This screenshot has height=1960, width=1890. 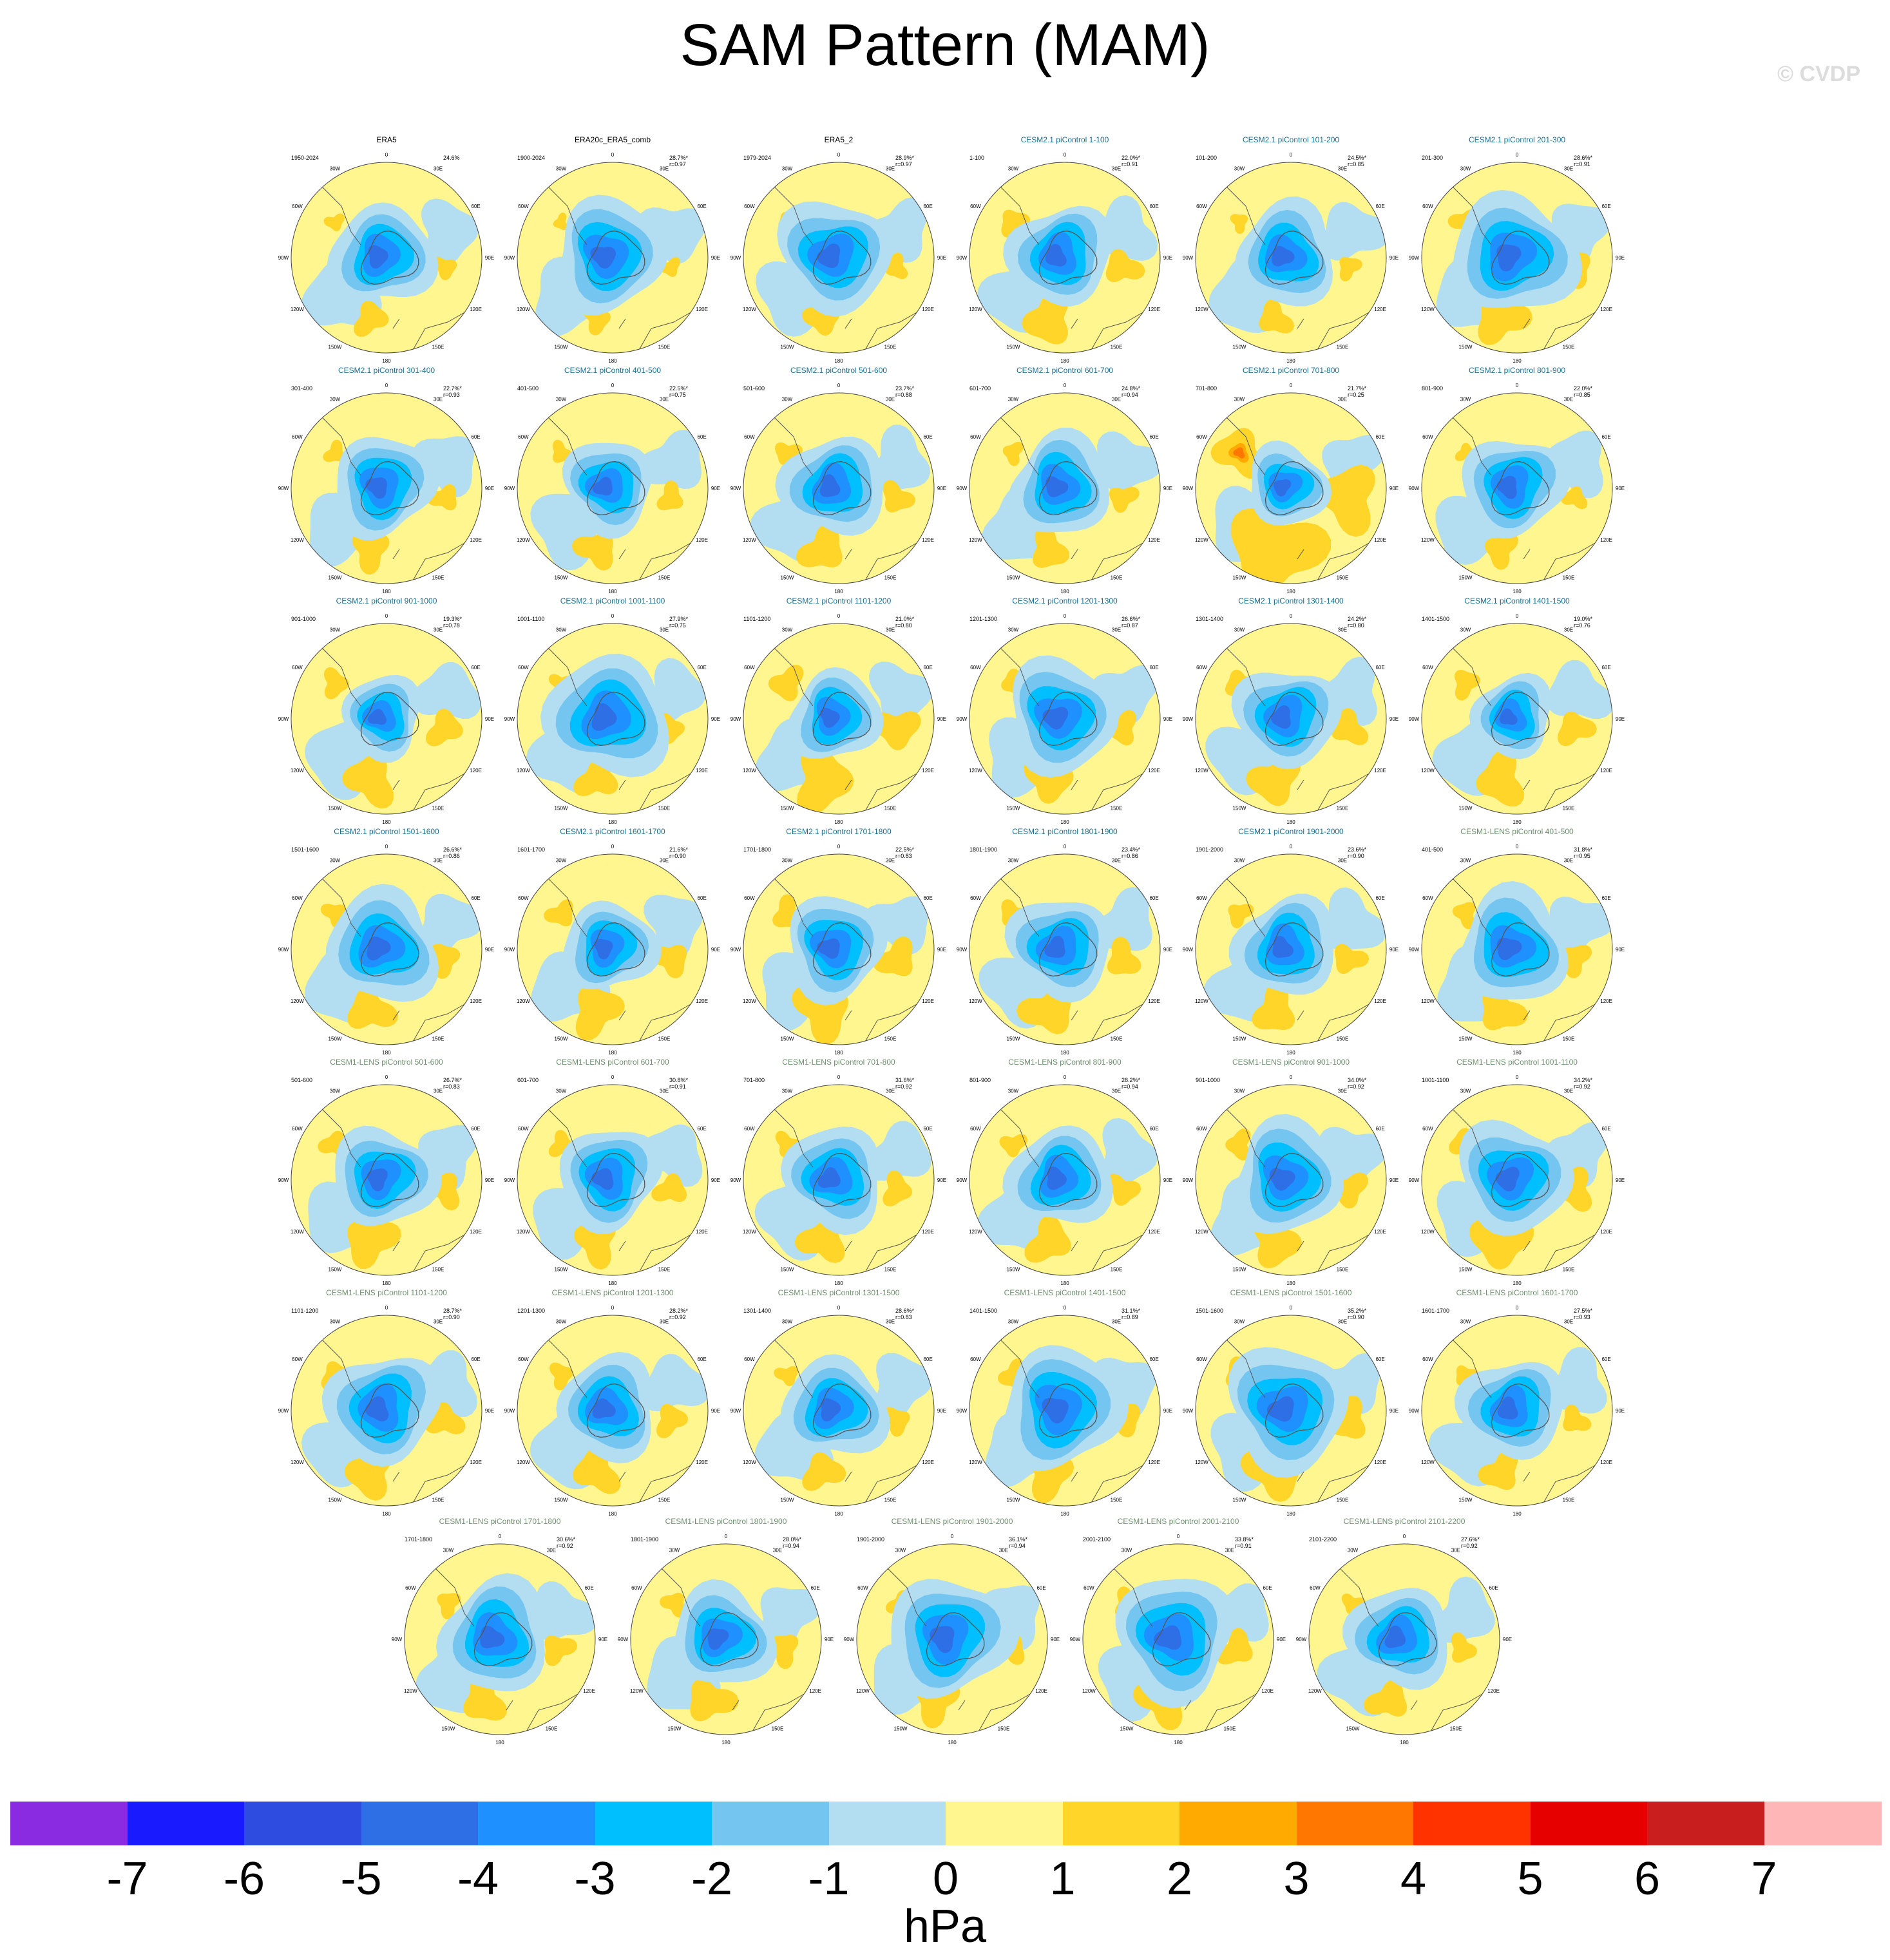 What do you see at coordinates (612, 139) in the screenshot?
I see `panel-title: ERA20c_ERA5_comb` at bounding box center [612, 139].